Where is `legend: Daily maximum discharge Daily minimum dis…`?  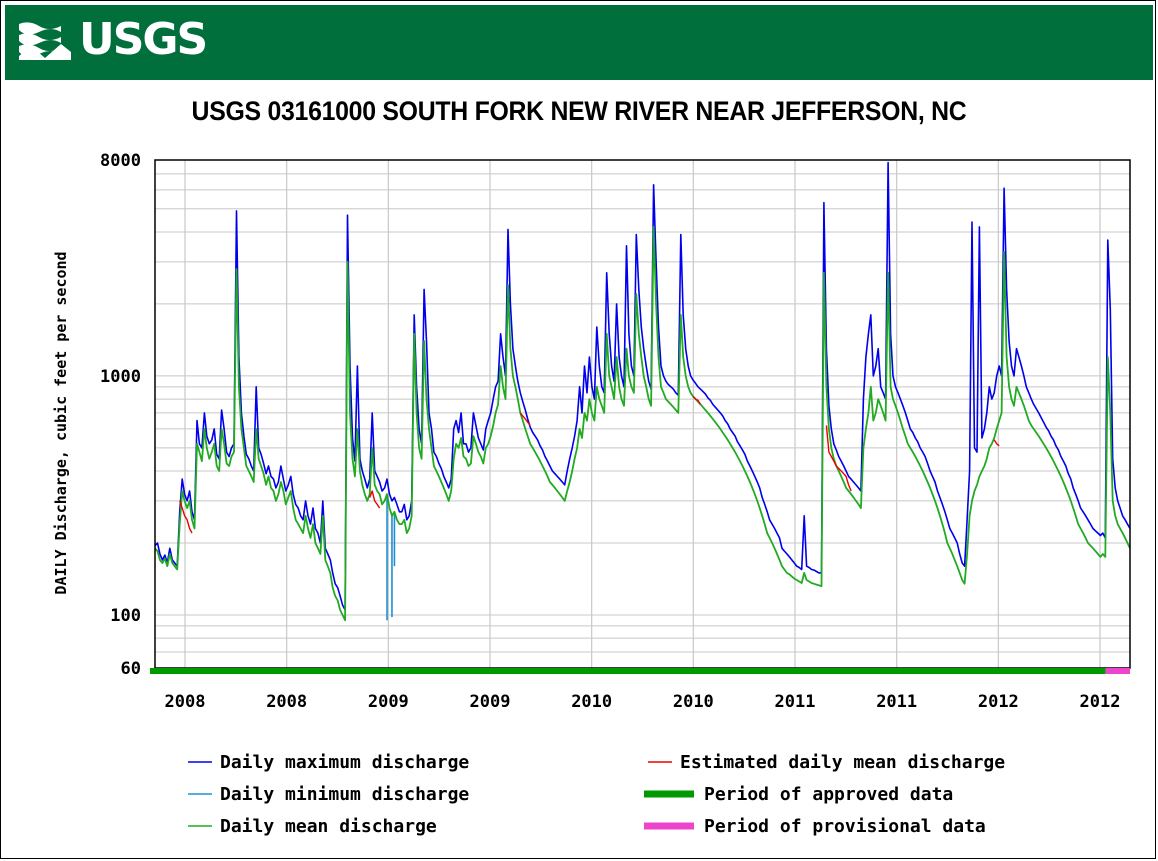 legend: Daily maximum discharge Daily minimum dis… is located at coordinates (596, 794).